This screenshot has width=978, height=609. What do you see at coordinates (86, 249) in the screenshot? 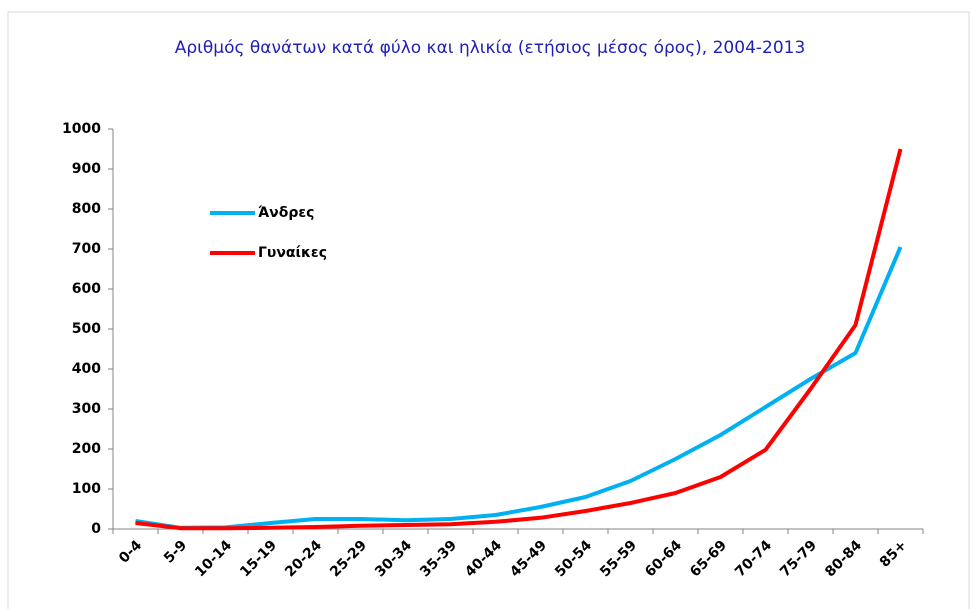
I see `y-tick-label: 700` at bounding box center [86, 249].